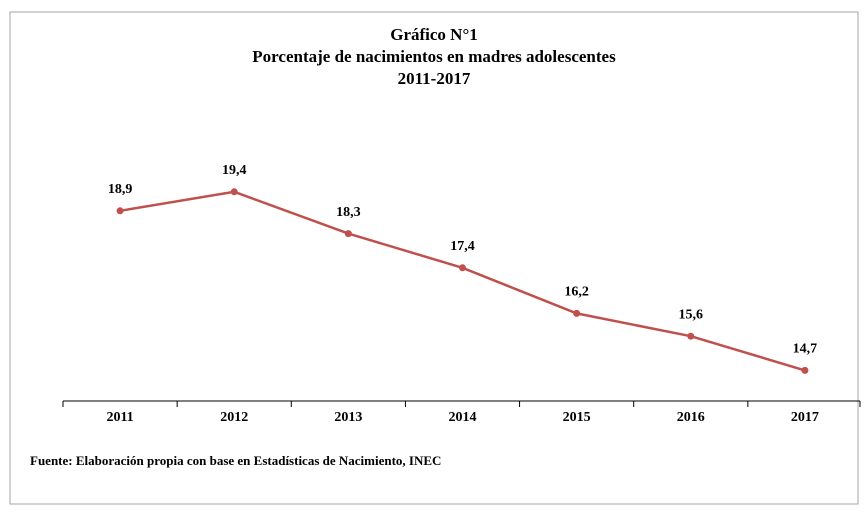  I want to click on x-tick-label: 2012, so click(234, 417).